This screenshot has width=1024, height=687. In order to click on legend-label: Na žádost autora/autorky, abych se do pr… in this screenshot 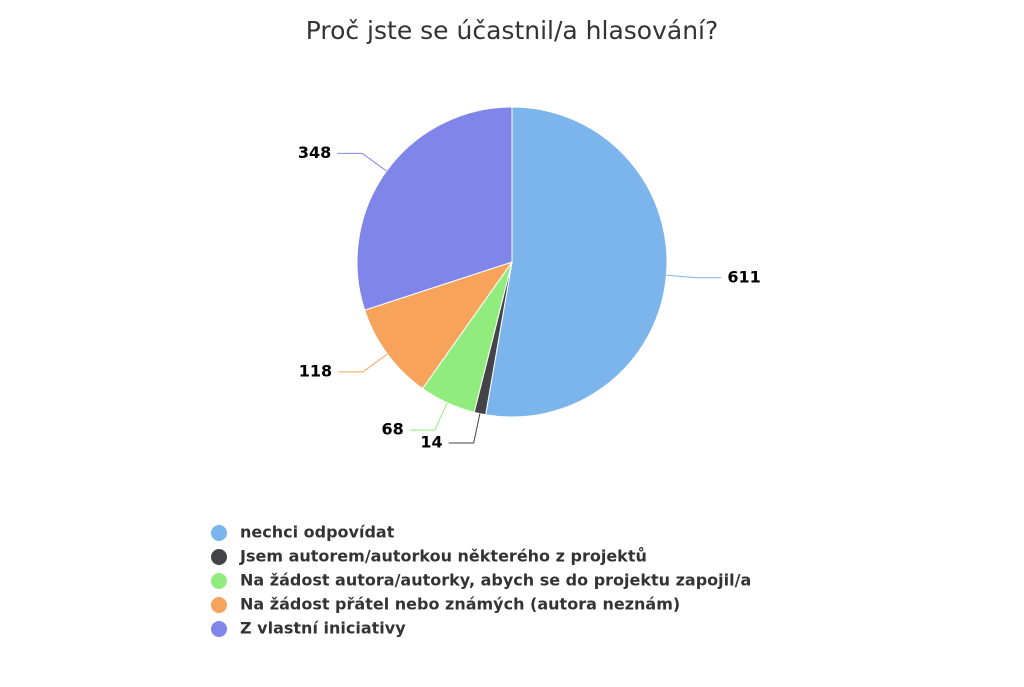, I will do `click(495, 580)`.